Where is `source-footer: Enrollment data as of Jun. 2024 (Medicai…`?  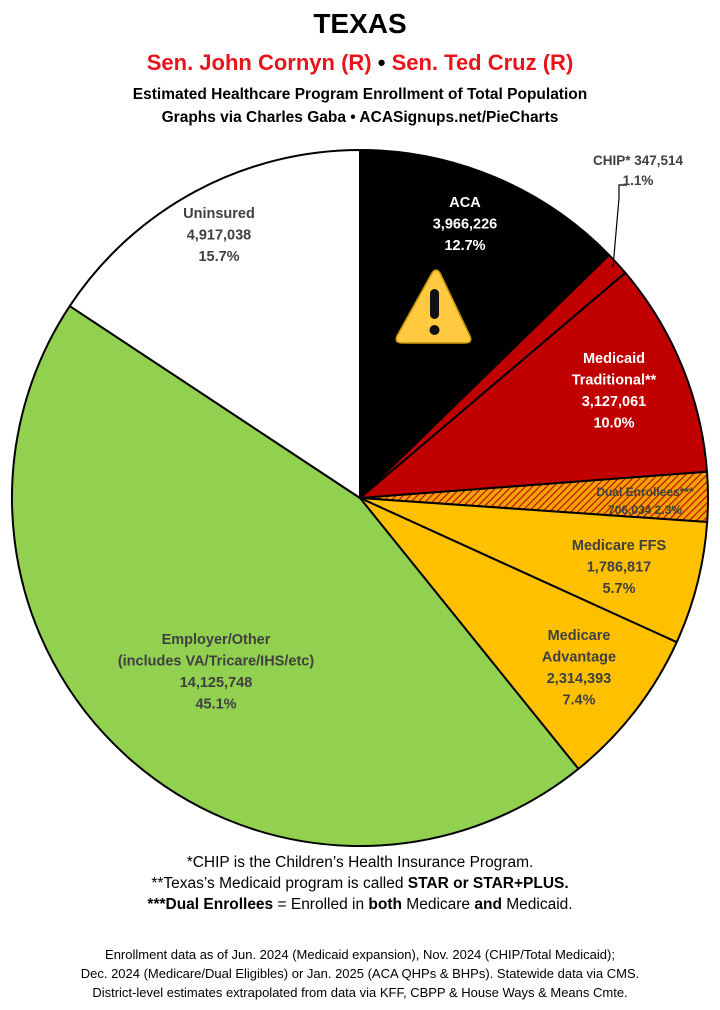 source-footer: Enrollment data as of Jun. 2024 (Medicai… is located at coordinates (360, 973).